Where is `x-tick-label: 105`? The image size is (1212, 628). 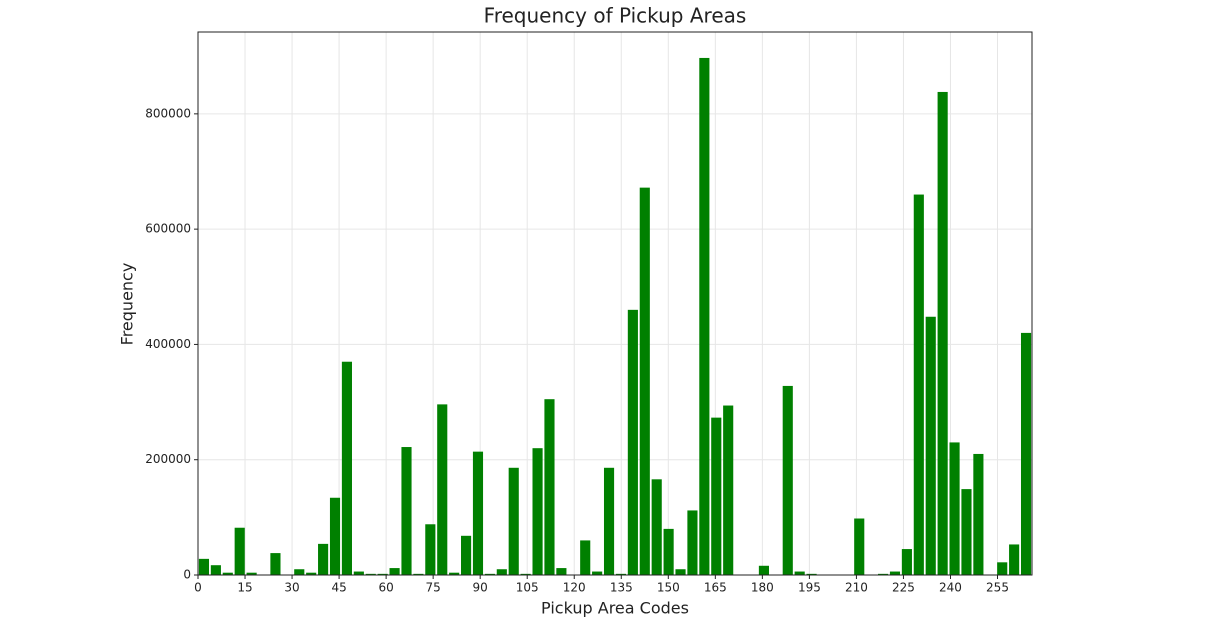 x-tick-label: 105 is located at coordinates (527, 588).